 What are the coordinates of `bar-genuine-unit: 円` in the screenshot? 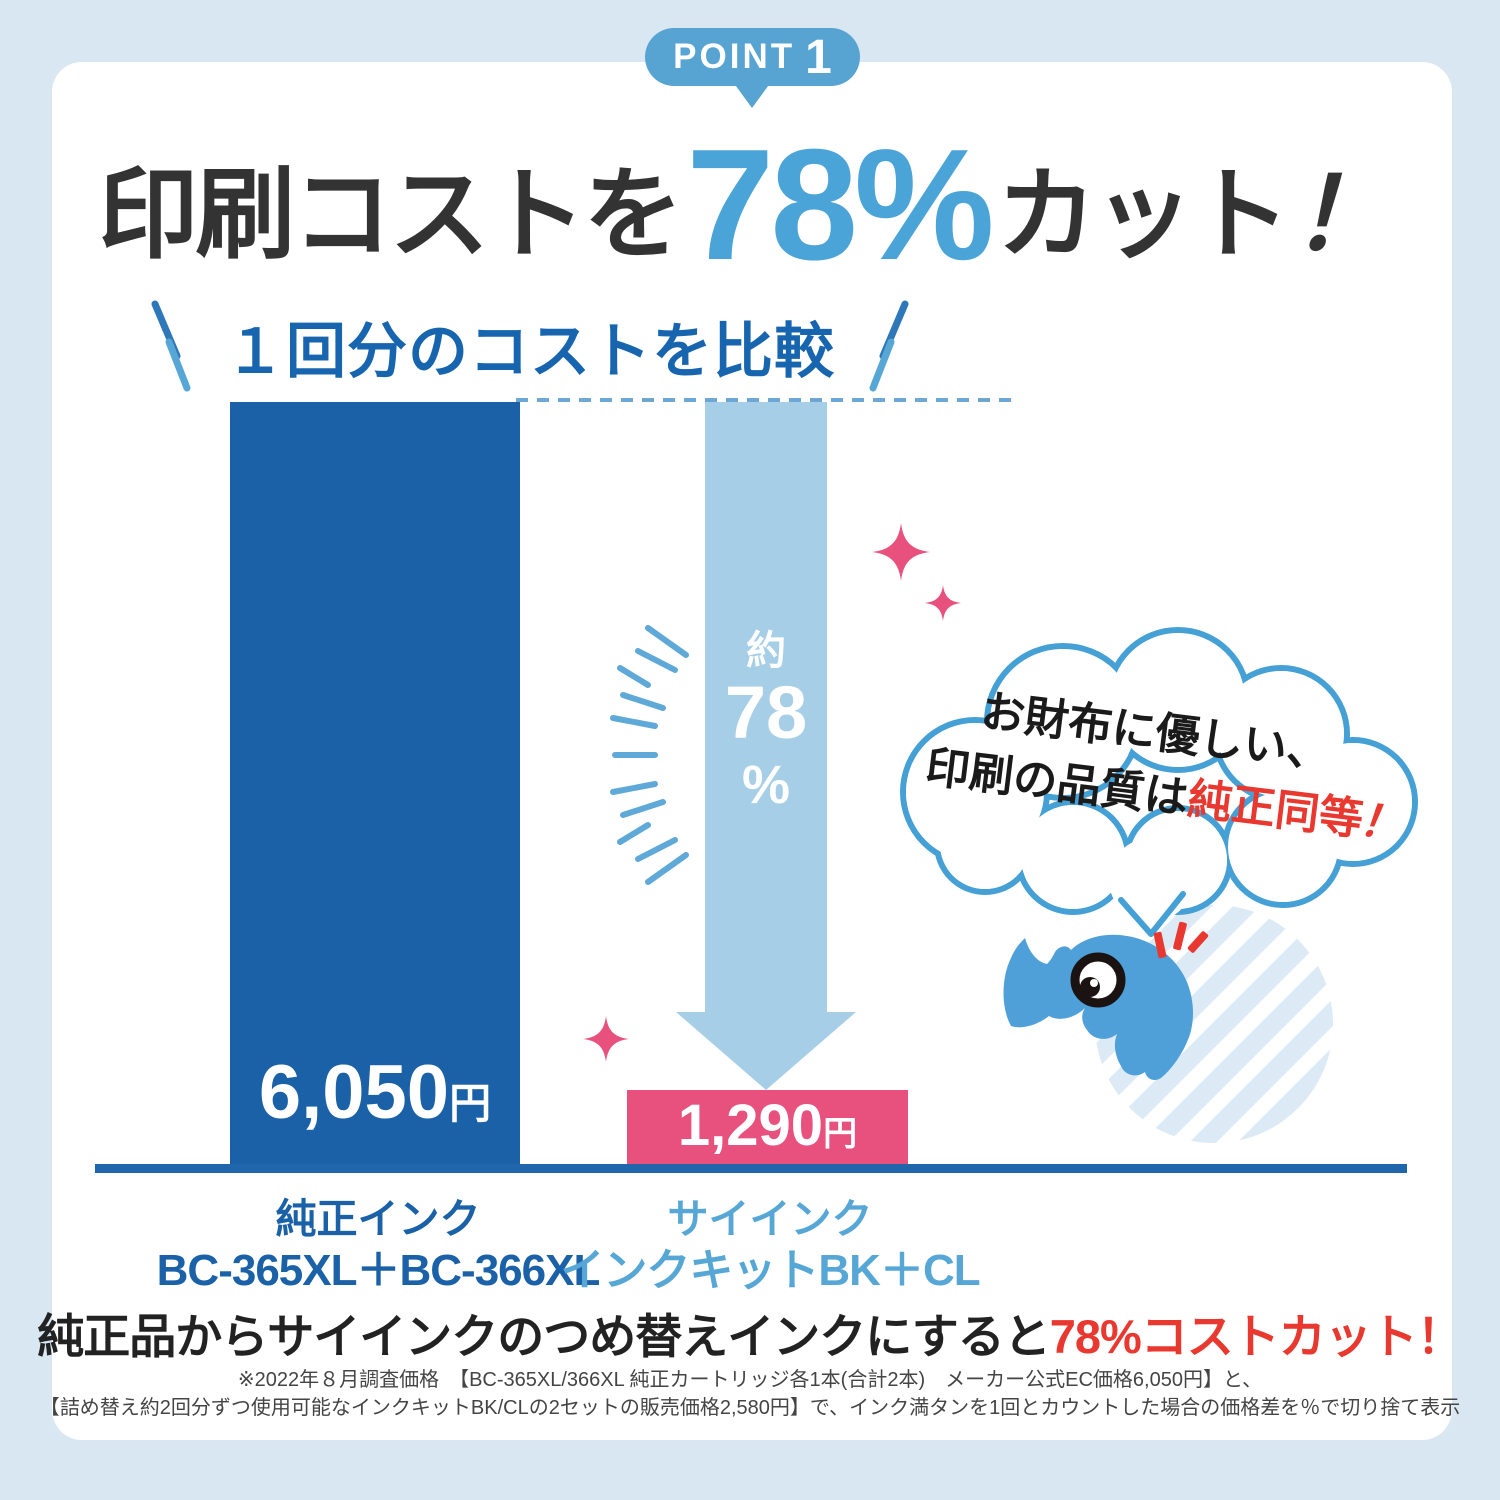 It's located at (470, 1103).